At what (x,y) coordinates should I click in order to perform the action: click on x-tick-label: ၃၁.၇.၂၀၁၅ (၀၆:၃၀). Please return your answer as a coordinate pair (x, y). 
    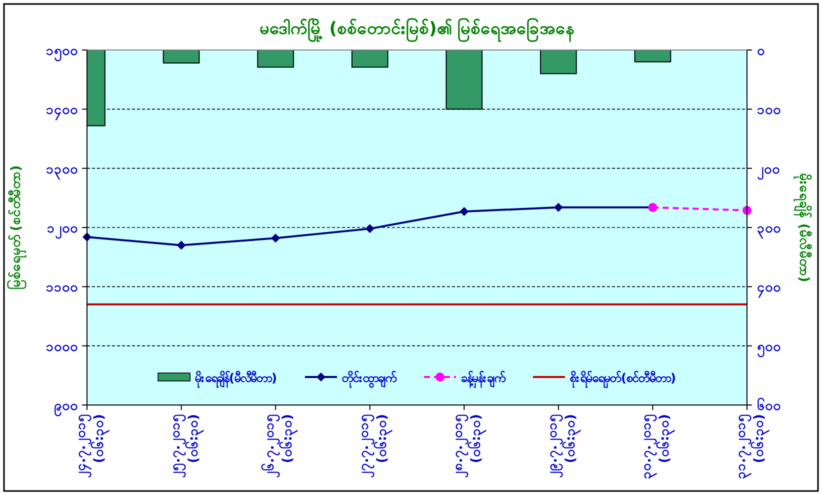
    Looking at the image, I should click on (752, 446).